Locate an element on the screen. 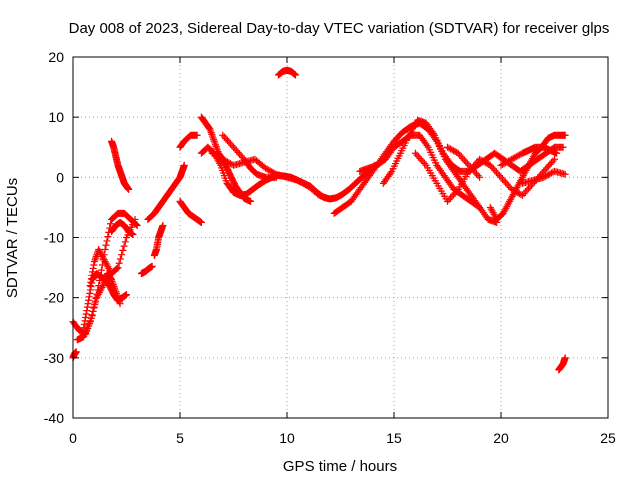 Image resolution: width=640 pixels, height=480 pixels. y-tick-label: 10 is located at coordinates (56, 117).